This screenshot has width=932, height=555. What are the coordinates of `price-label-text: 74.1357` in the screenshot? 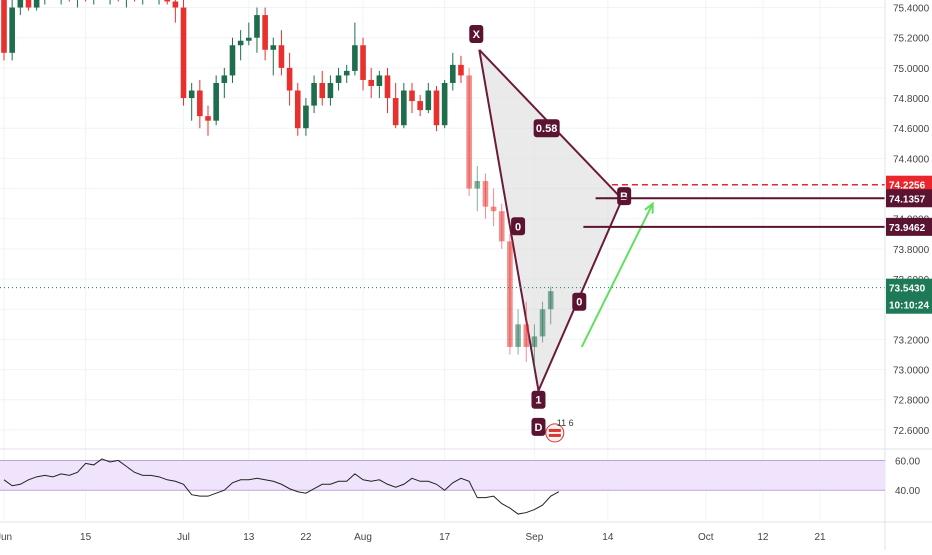 It's located at (907, 199).